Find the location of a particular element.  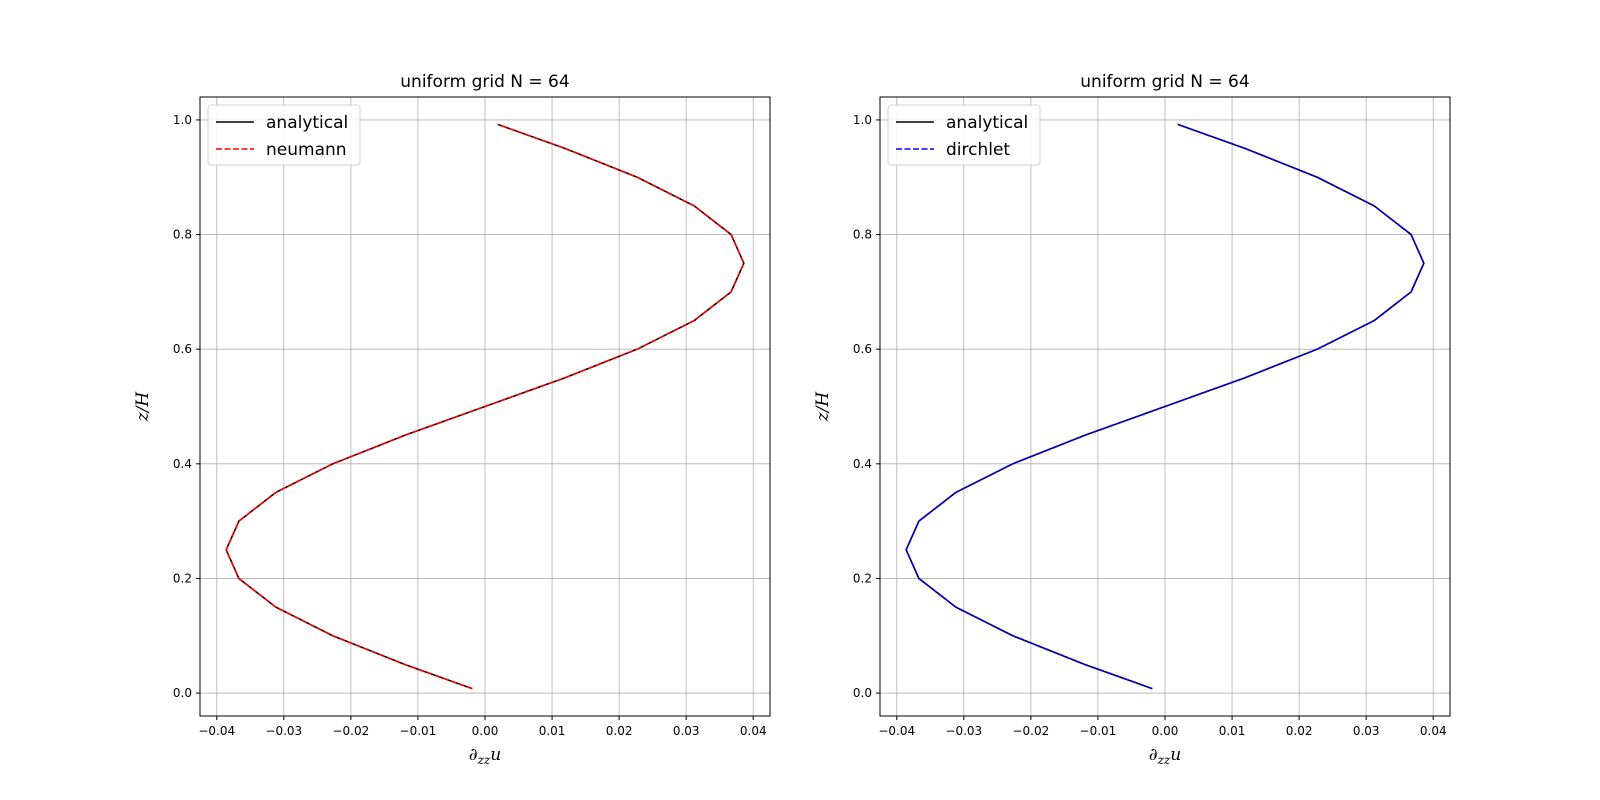

legend: analytical dirchlet is located at coordinates (964, 135).